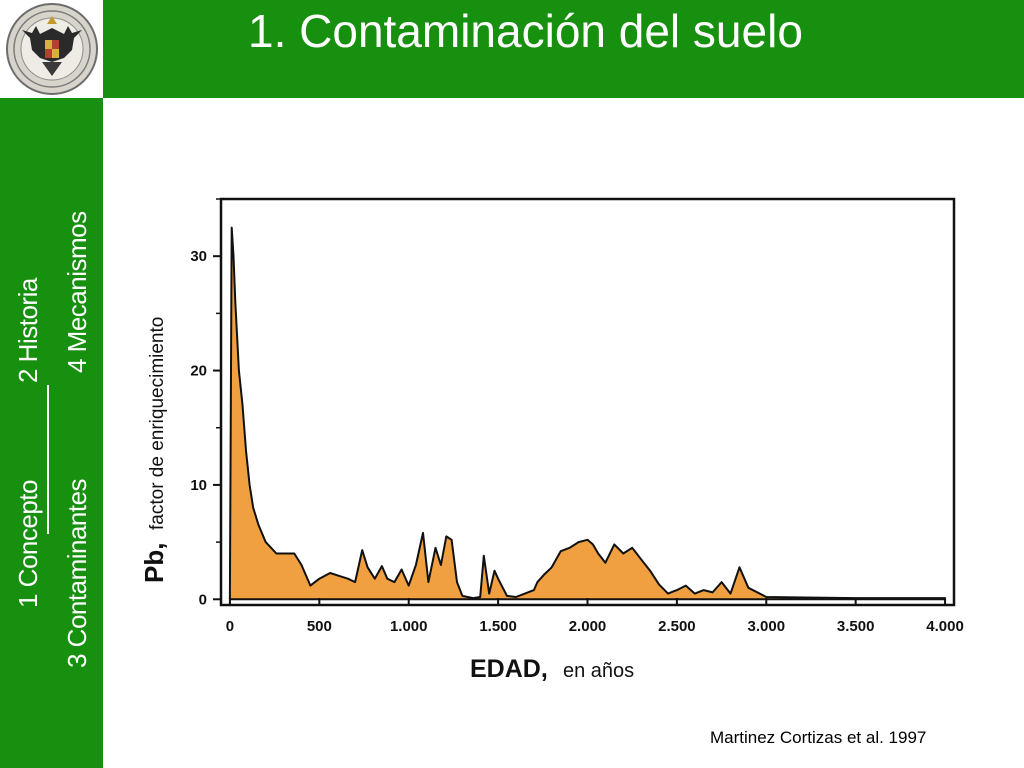 The width and height of the screenshot is (1024, 768). I want to click on slide-title: 1. Contaminación del suelo, so click(525, 31).